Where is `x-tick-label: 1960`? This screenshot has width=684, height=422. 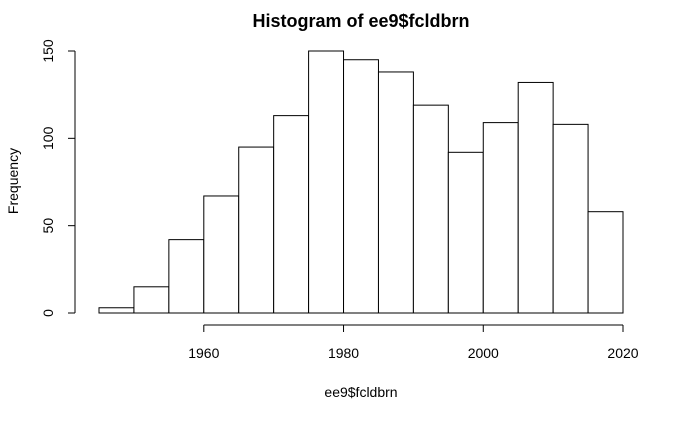 x-tick-label: 1960 is located at coordinates (203, 353).